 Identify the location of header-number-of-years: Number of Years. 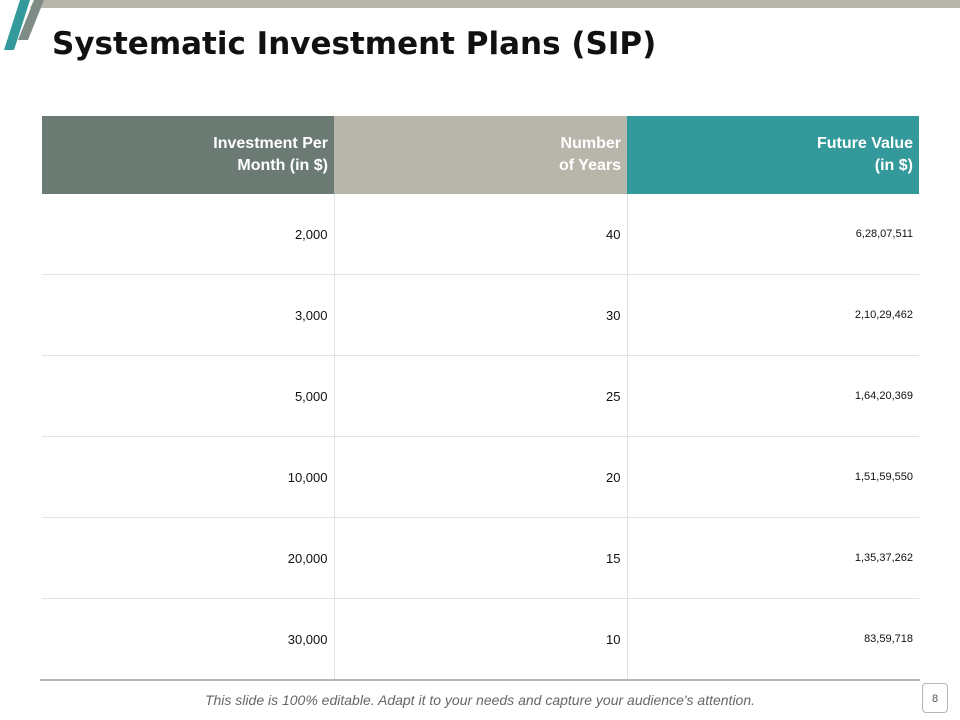
(480, 155).